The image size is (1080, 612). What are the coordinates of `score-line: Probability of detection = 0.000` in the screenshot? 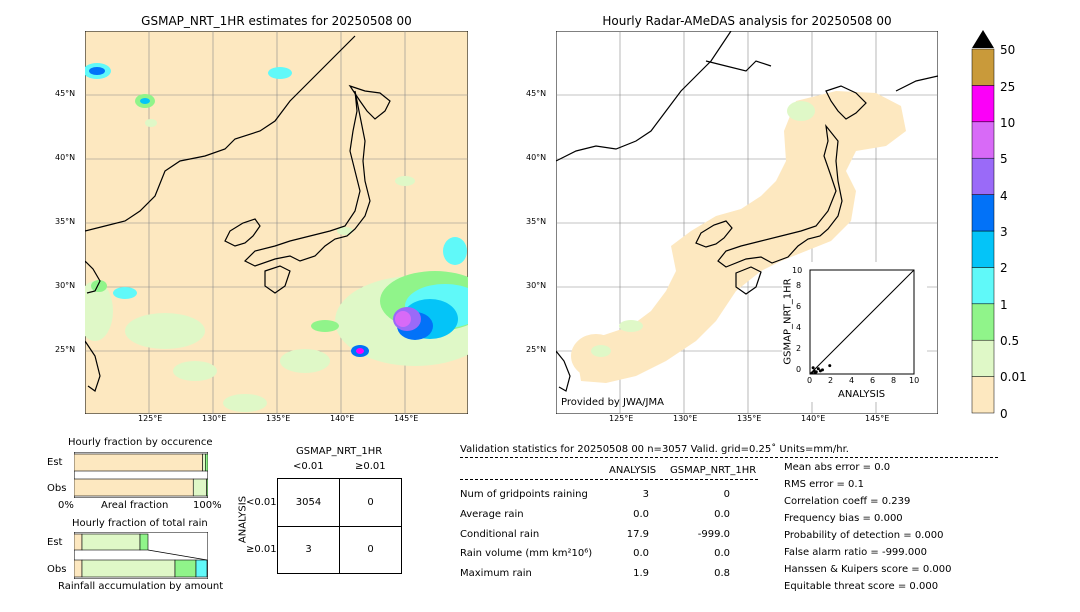 It's located at (864, 535).